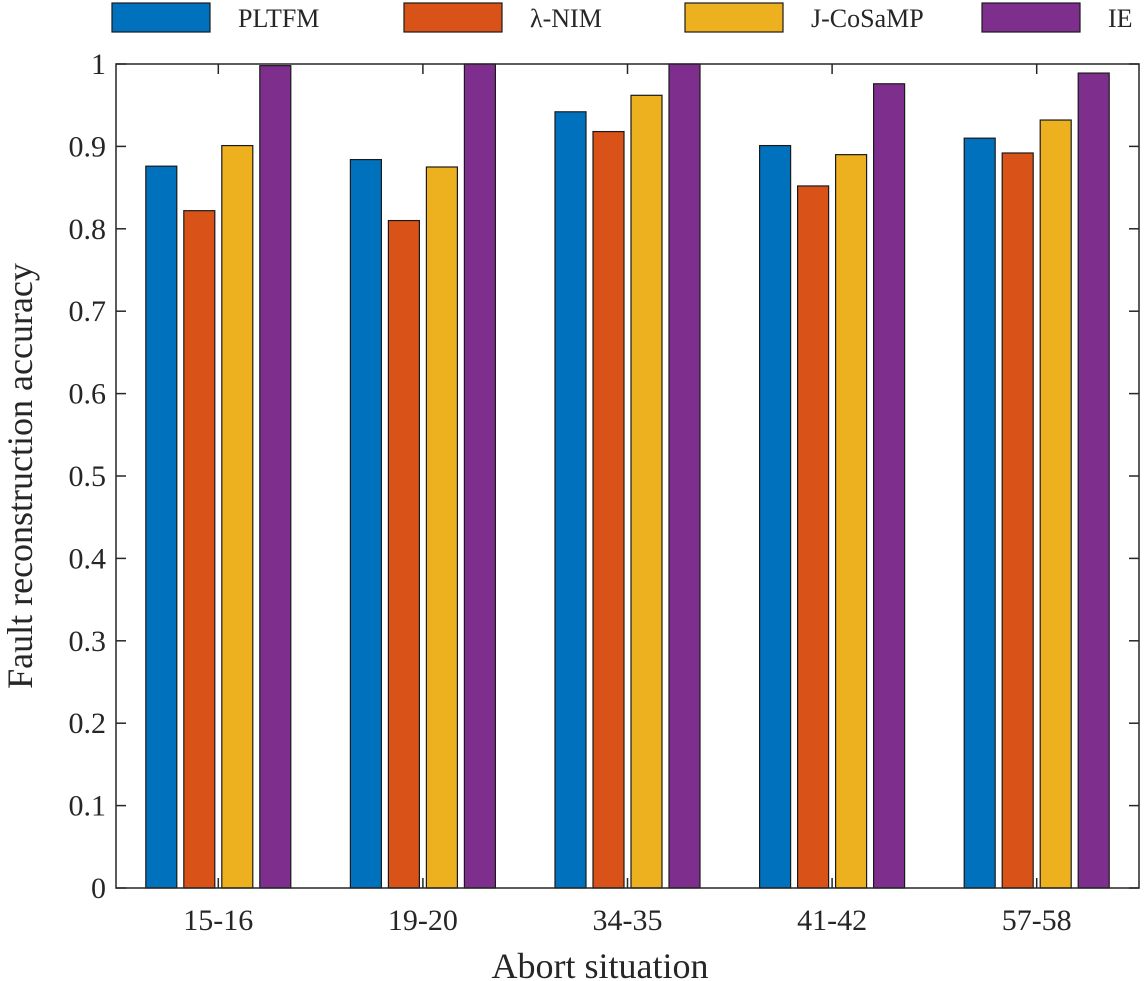 The height and width of the screenshot is (981, 1148). Describe the element at coordinates (1037, 920) in the screenshot. I see `x-tick-label: 57-58` at that location.